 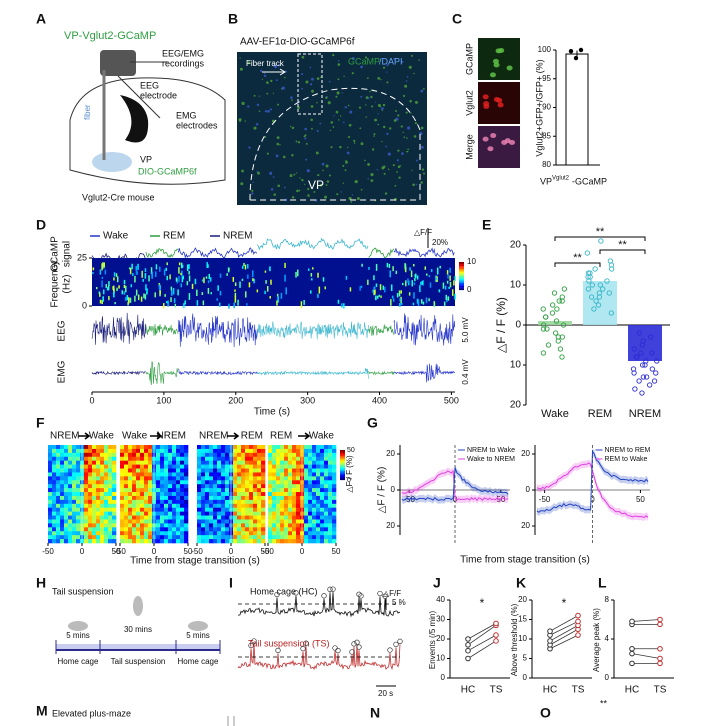 What do you see at coordinates (197, 125) in the screenshot?
I see `label: electrodes` at bounding box center [197, 125].